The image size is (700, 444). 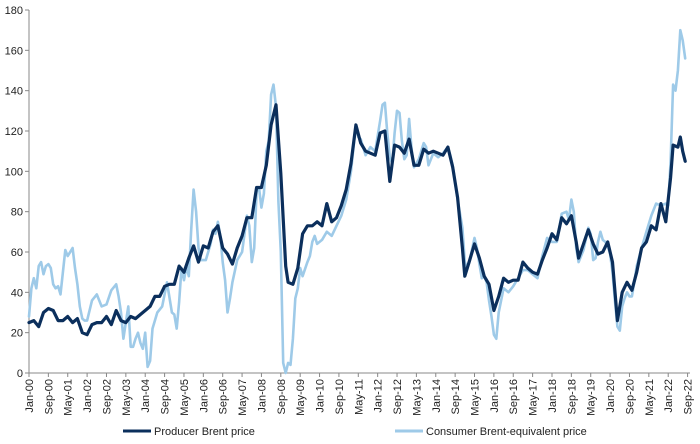 What do you see at coordinates (17, 334) in the screenshot?
I see `y-tick-label: 20` at bounding box center [17, 334].